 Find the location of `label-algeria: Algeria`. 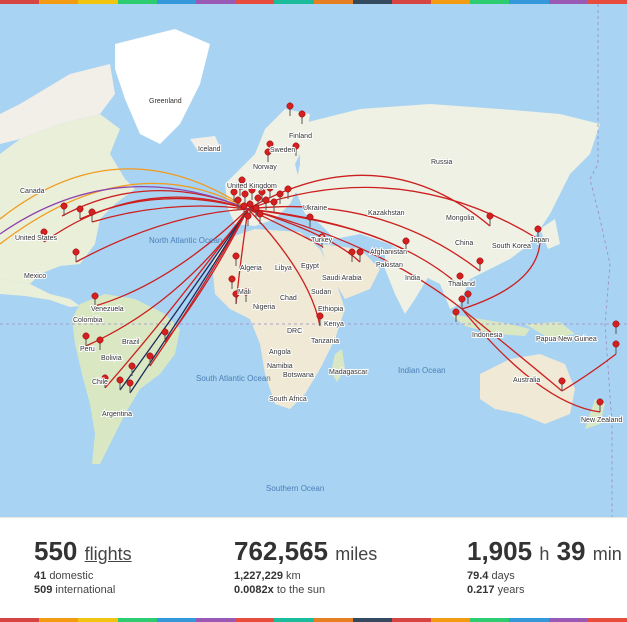

label-algeria: Algeria is located at coordinates (251, 268).